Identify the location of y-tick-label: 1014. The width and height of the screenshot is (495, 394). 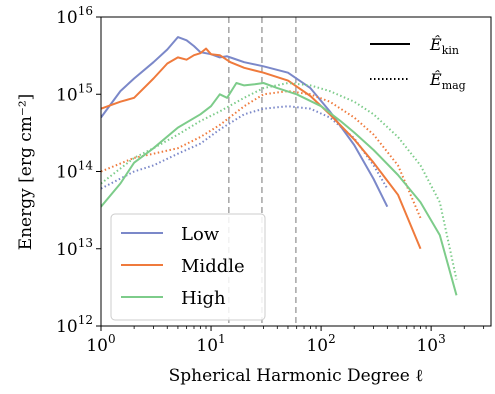
(74, 171).